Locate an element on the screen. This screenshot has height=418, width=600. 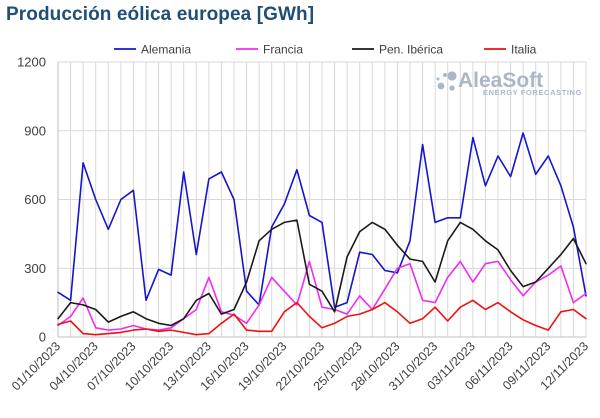
legend: Alemania Francia Pen. Ibérica Italia is located at coordinates (325, 50).